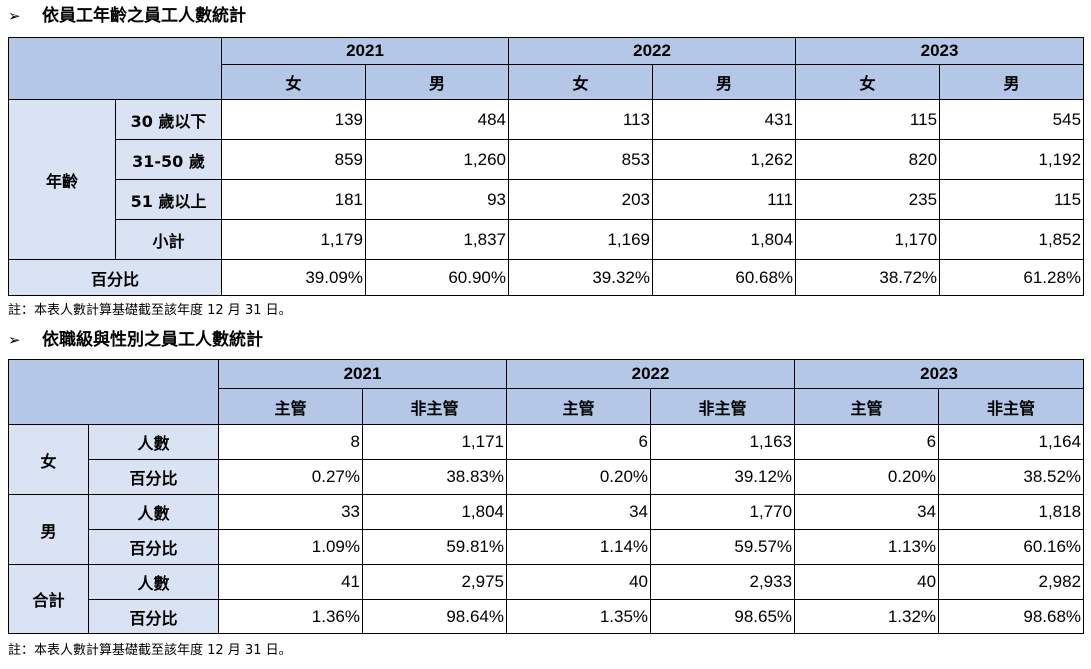 This screenshot has height=669, width=1091. What do you see at coordinates (1011, 582) in the screenshot?
I see `cell: 2,982` at bounding box center [1011, 582].